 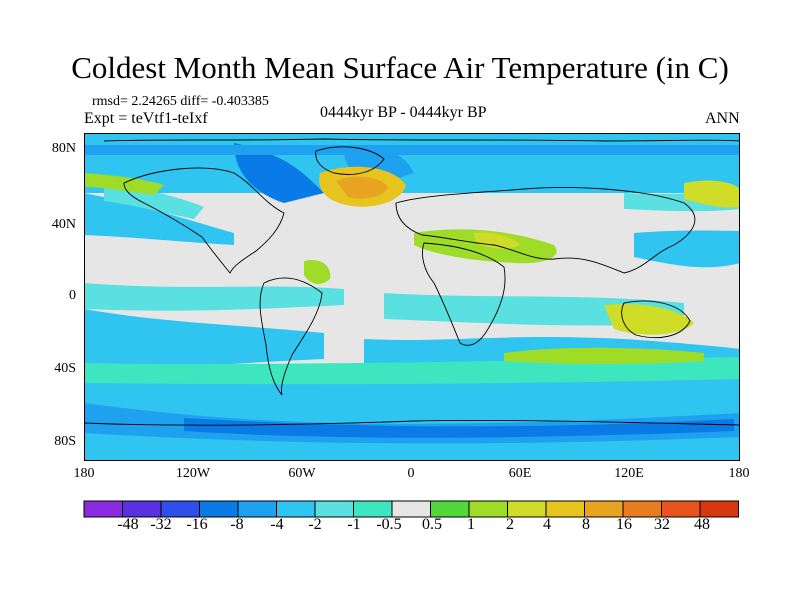 I want to click on colorbar-label: -0.5, so click(x=389, y=524).